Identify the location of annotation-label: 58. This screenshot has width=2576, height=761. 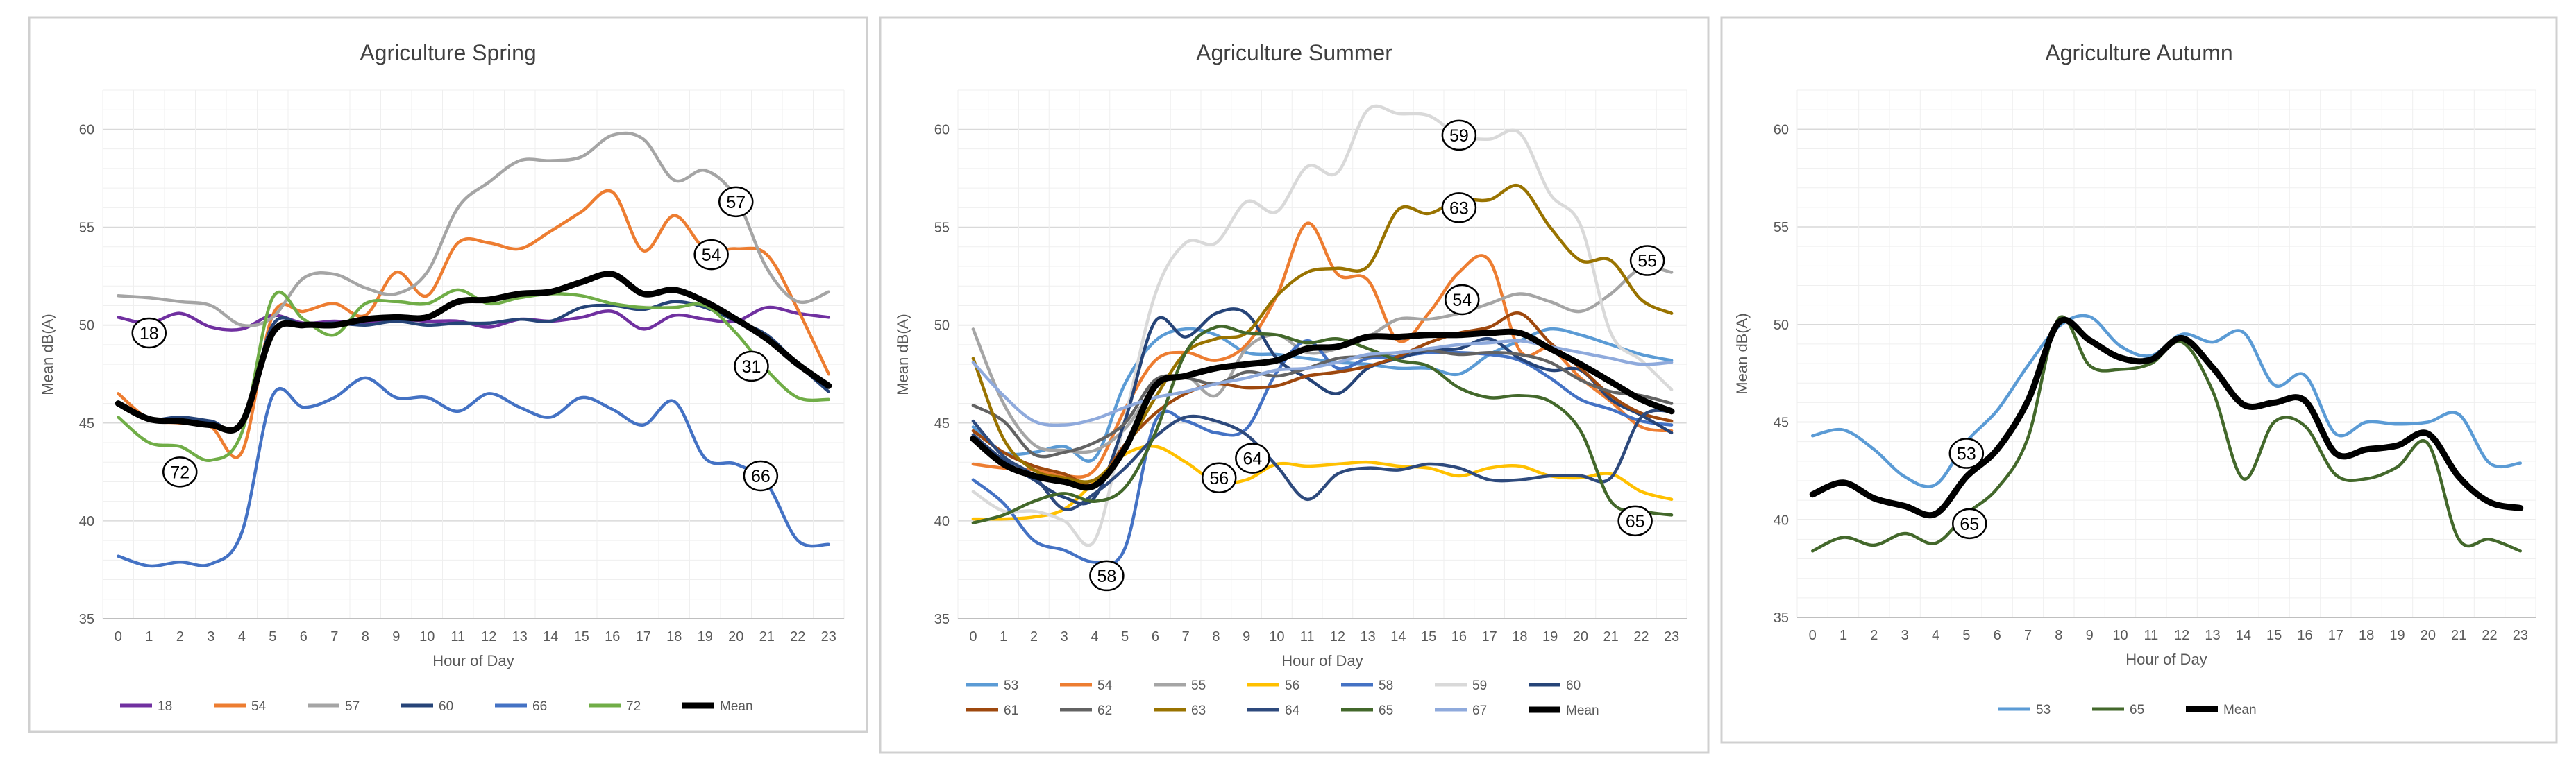
(1106, 576).